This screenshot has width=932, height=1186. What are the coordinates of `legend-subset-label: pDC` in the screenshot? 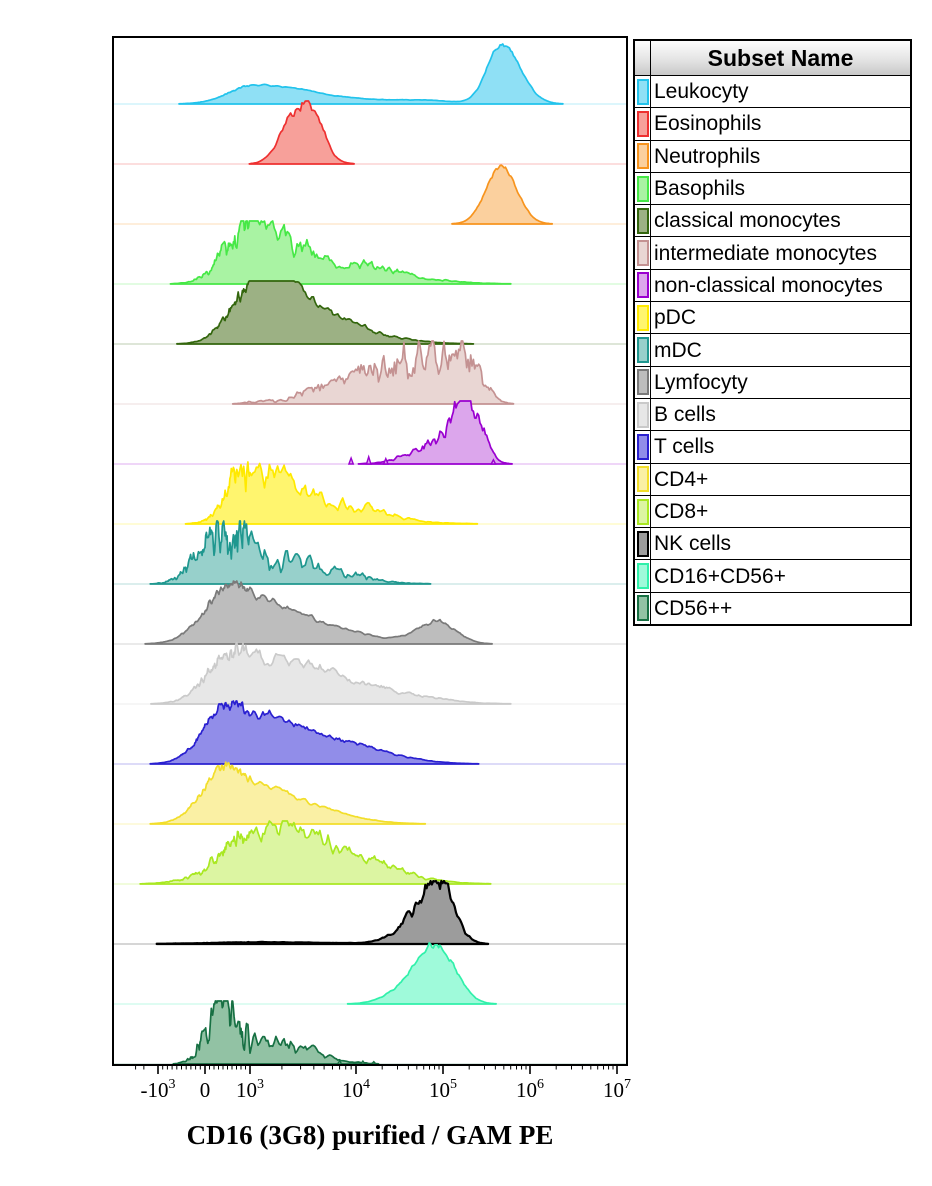 It's located at (675, 318).